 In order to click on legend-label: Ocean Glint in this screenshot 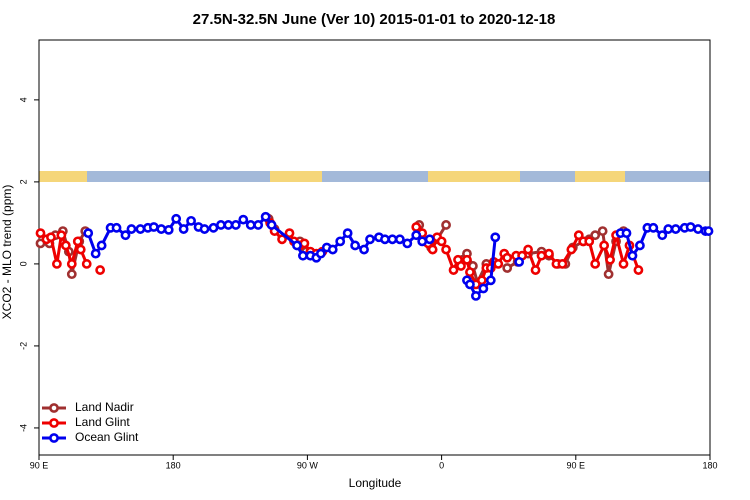, I will do `click(107, 437)`.